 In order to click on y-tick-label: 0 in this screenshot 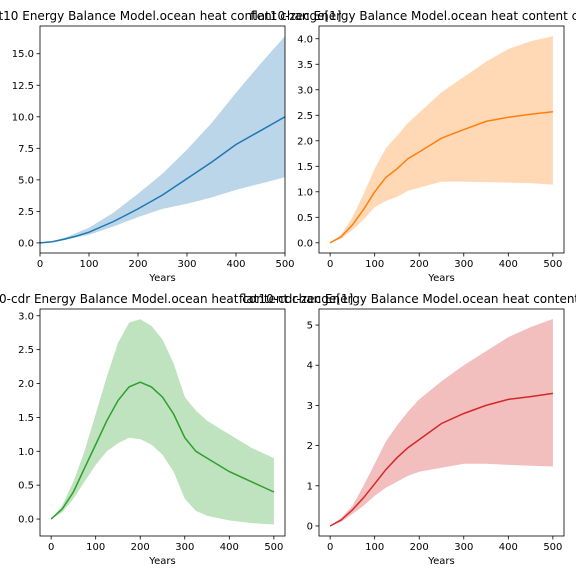, I will do `click(310, 526)`.